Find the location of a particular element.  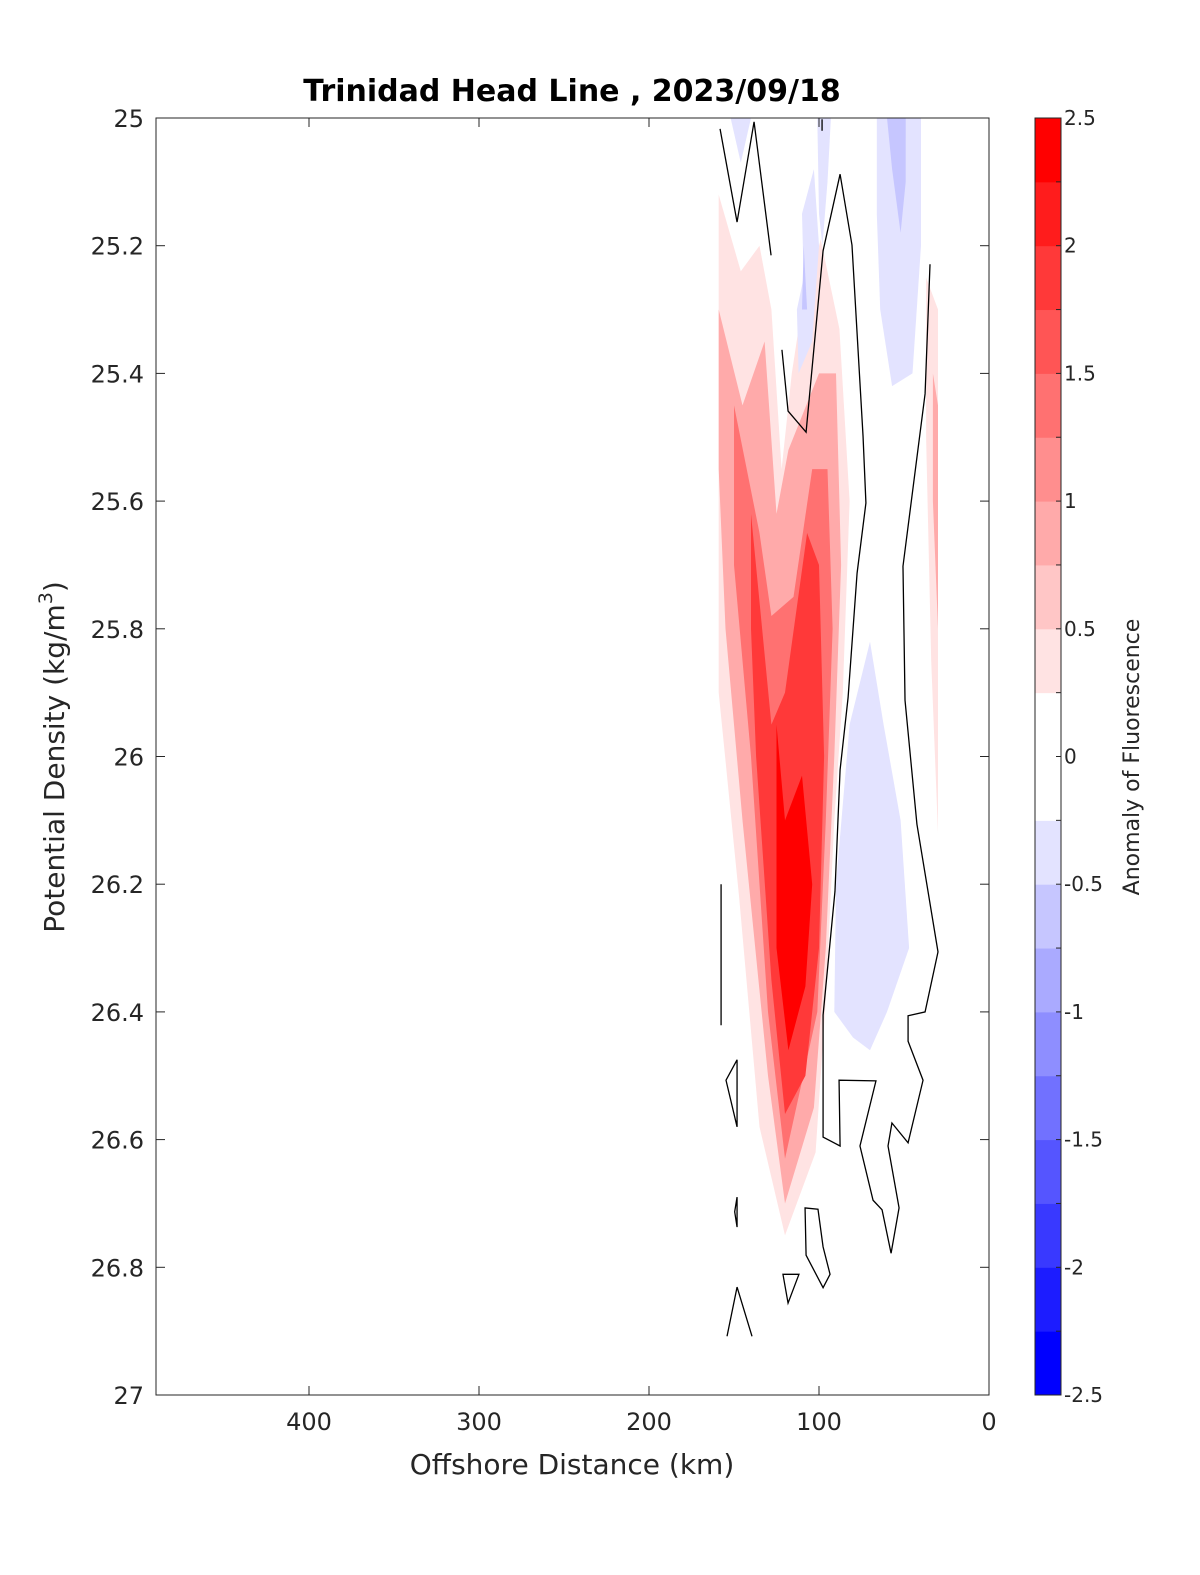

colorbar-tick-label: -2 is located at coordinates (1074, 1267).